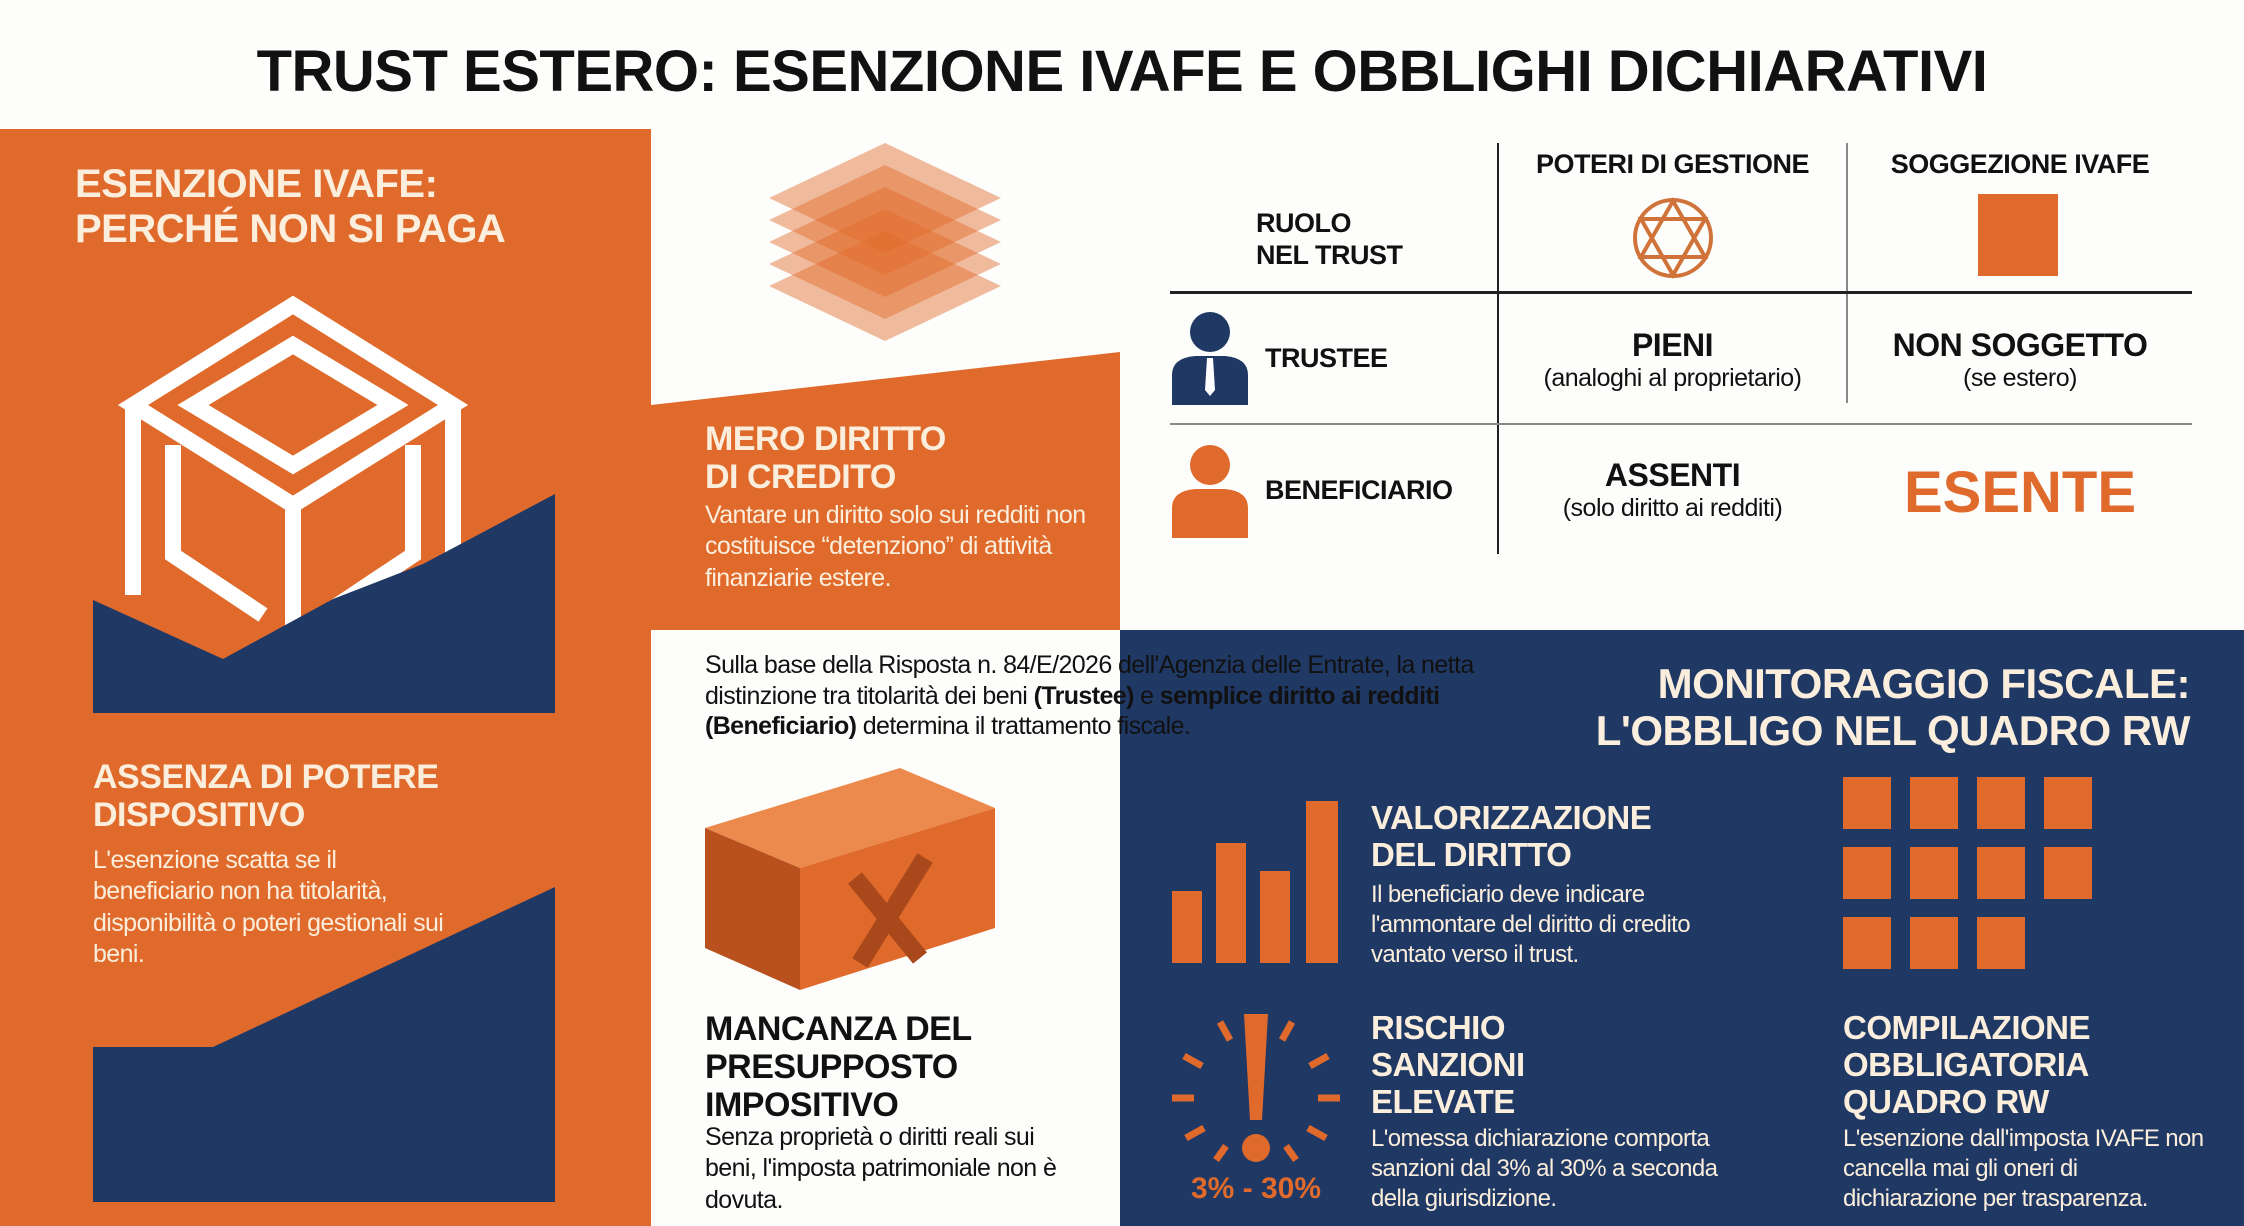 This screenshot has height=1226, width=2244. What do you see at coordinates (1256, 1188) in the screenshot?
I see `sanctions-badge: 3% - 30%` at bounding box center [1256, 1188].